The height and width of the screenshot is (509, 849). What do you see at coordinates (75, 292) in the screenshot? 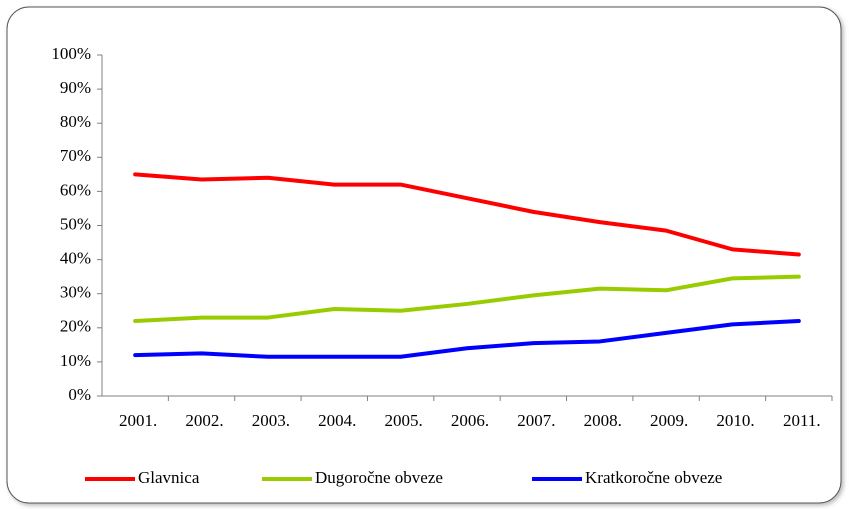
I see `y-tick-label: 30%` at bounding box center [75, 292].